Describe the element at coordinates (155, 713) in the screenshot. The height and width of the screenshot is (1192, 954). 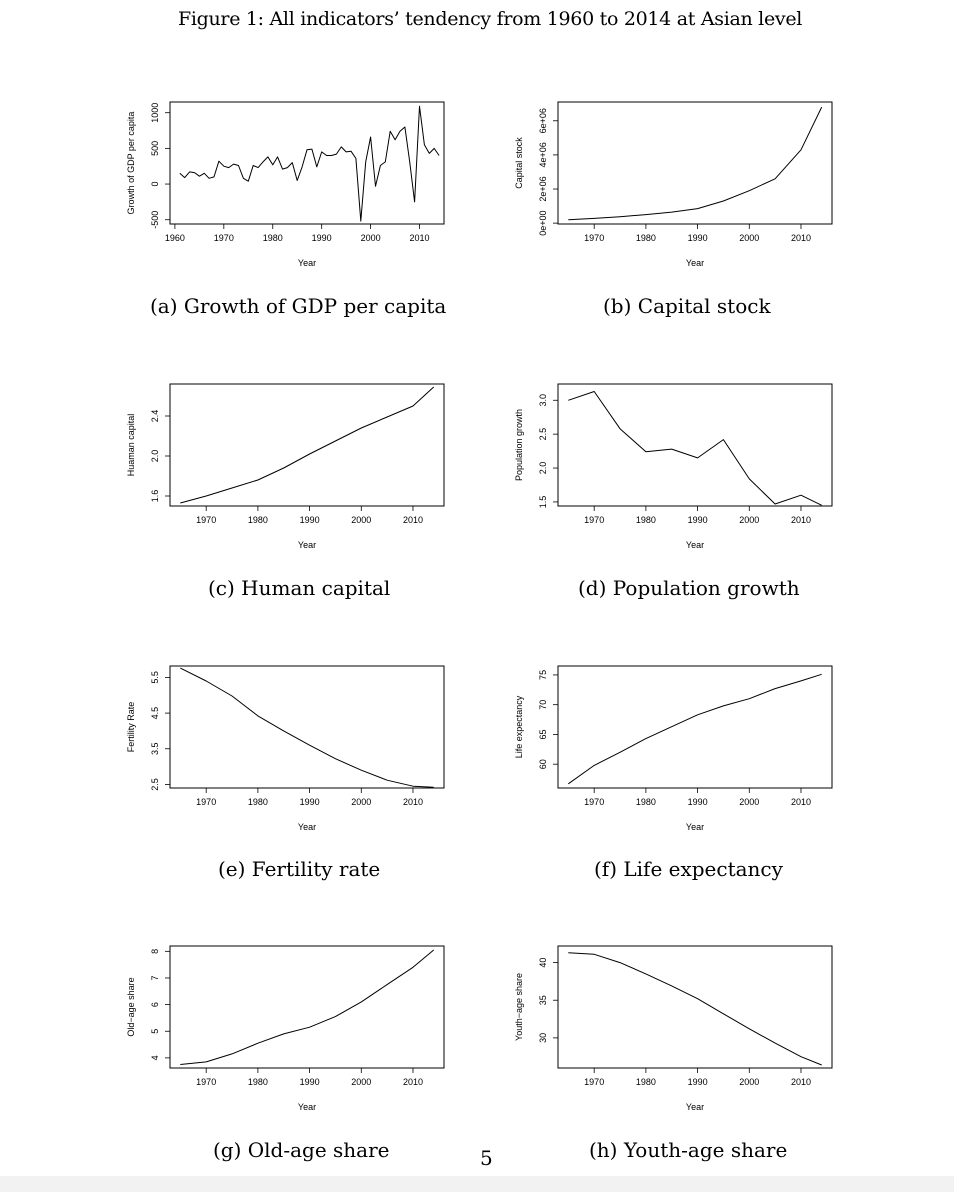
I see `y-tick-label: 4.5` at that location.